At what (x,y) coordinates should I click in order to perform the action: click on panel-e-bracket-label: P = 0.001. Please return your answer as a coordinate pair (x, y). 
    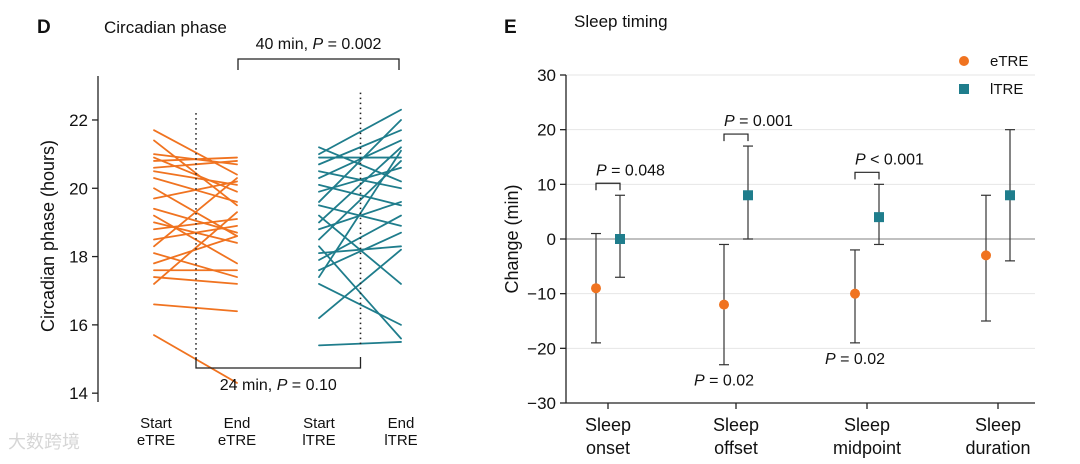
    Looking at the image, I should click on (758, 121).